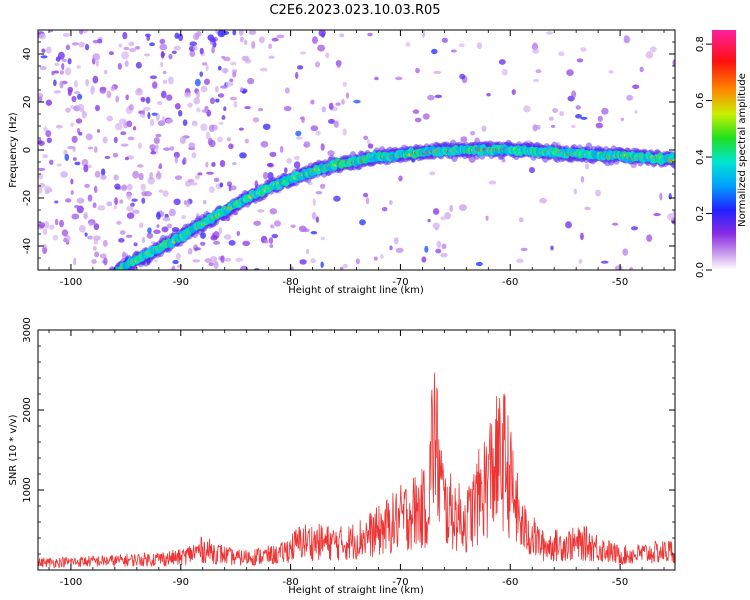 This screenshot has height=600, width=750. I want to click on y-tick-label: 2000, so click(27, 409).